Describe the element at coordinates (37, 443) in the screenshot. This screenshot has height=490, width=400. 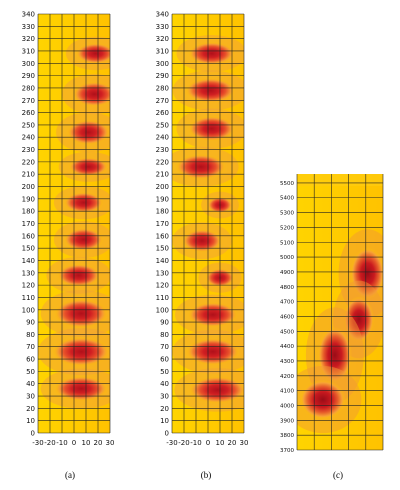
I see `x-tick-label: -30` at that location.